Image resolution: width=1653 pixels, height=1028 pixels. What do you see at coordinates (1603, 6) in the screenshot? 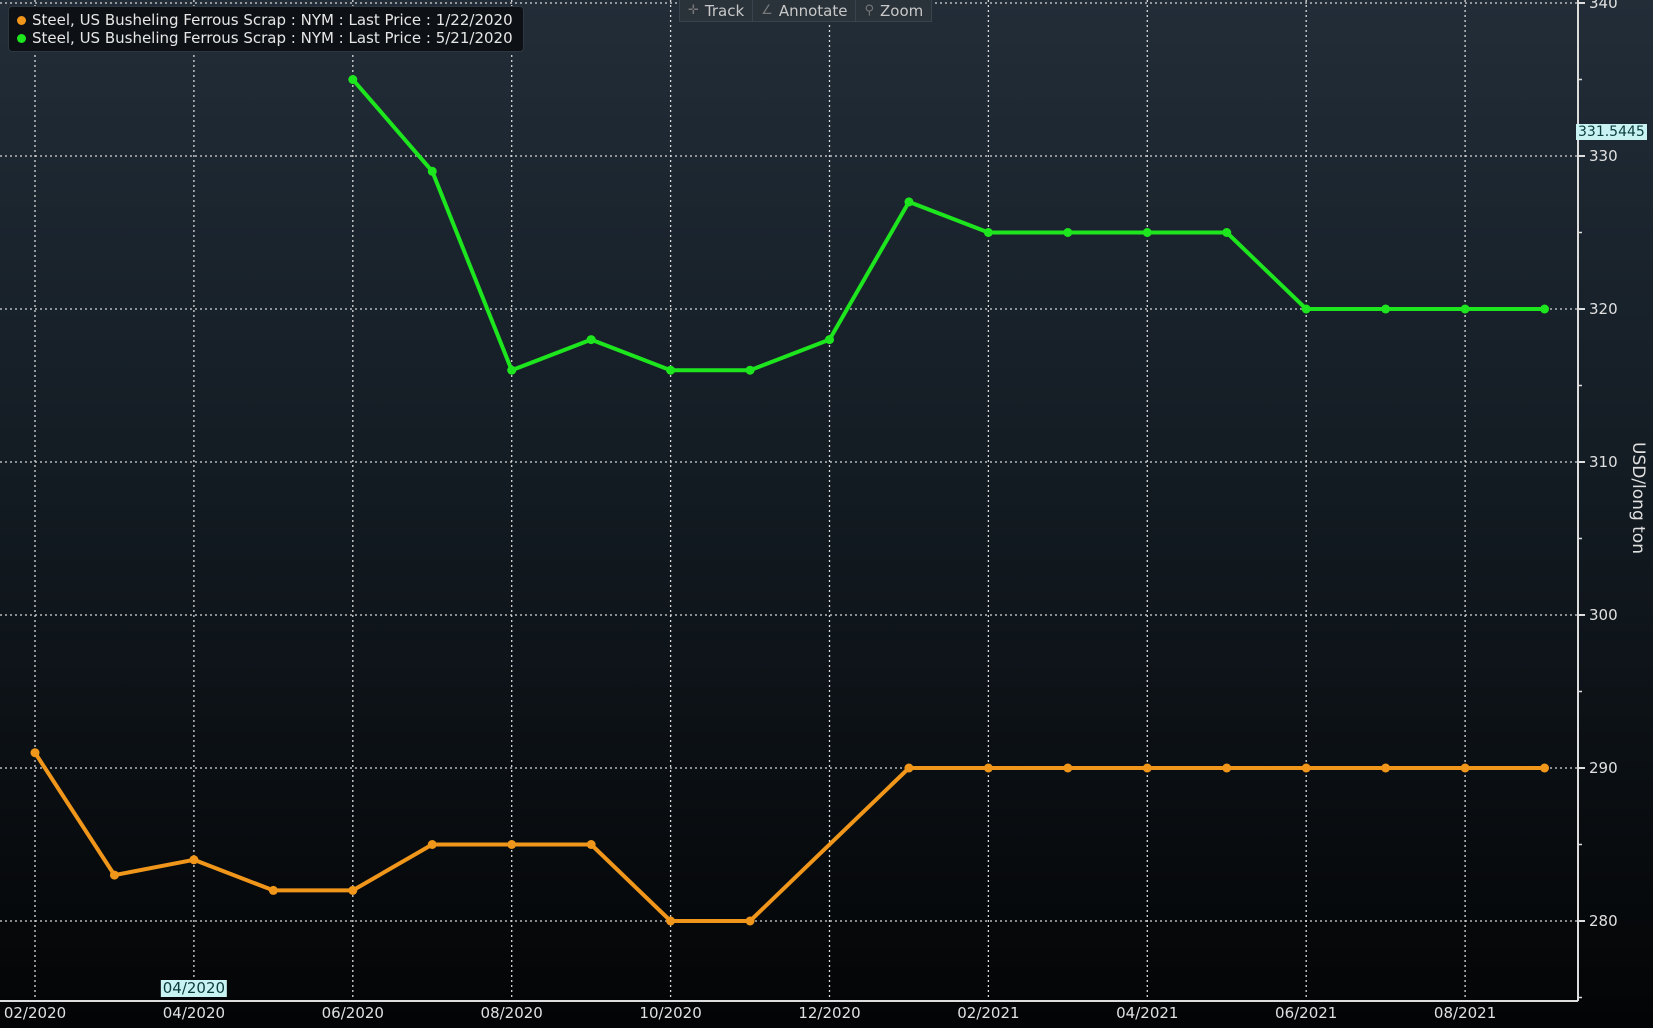
I see `y-tick-label: 340` at bounding box center [1603, 6].